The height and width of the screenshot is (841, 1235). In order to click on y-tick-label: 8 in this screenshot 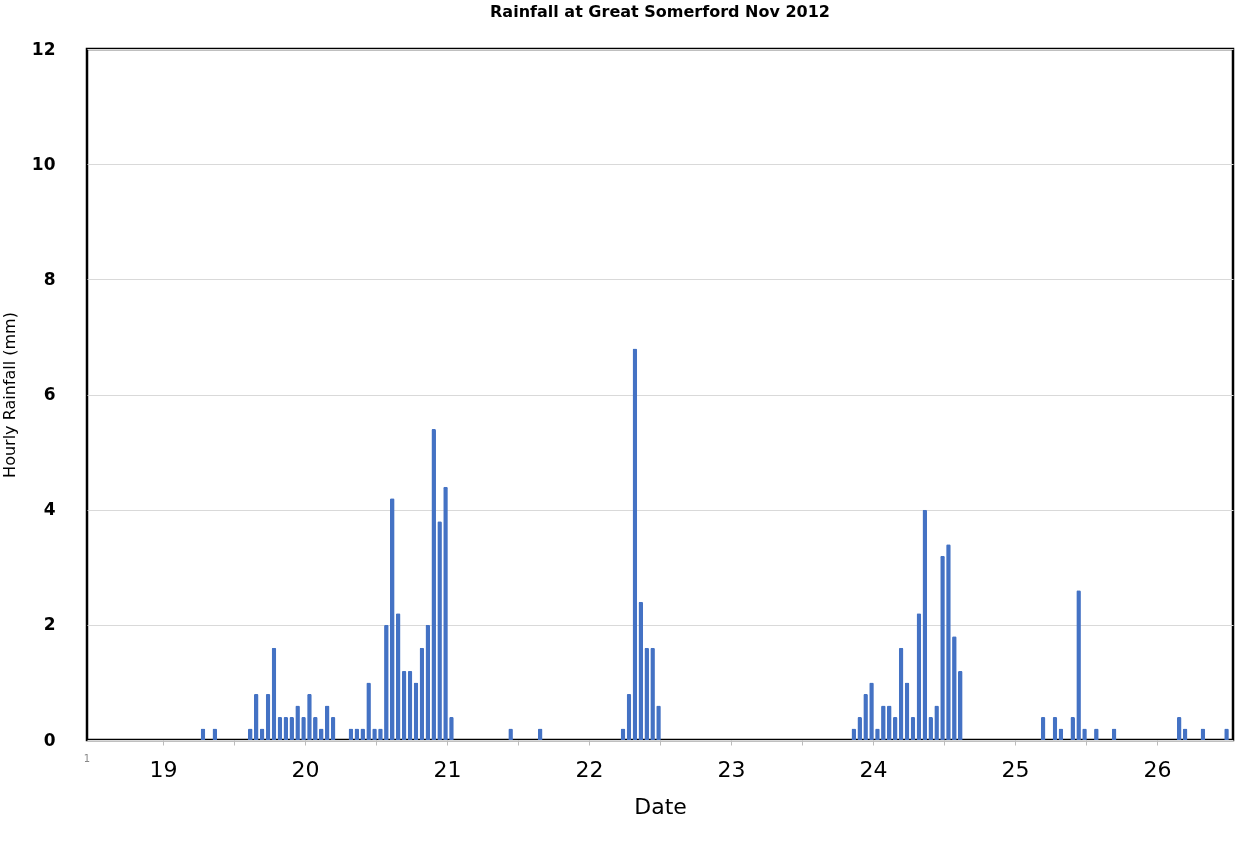, I will do `click(49, 278)`.